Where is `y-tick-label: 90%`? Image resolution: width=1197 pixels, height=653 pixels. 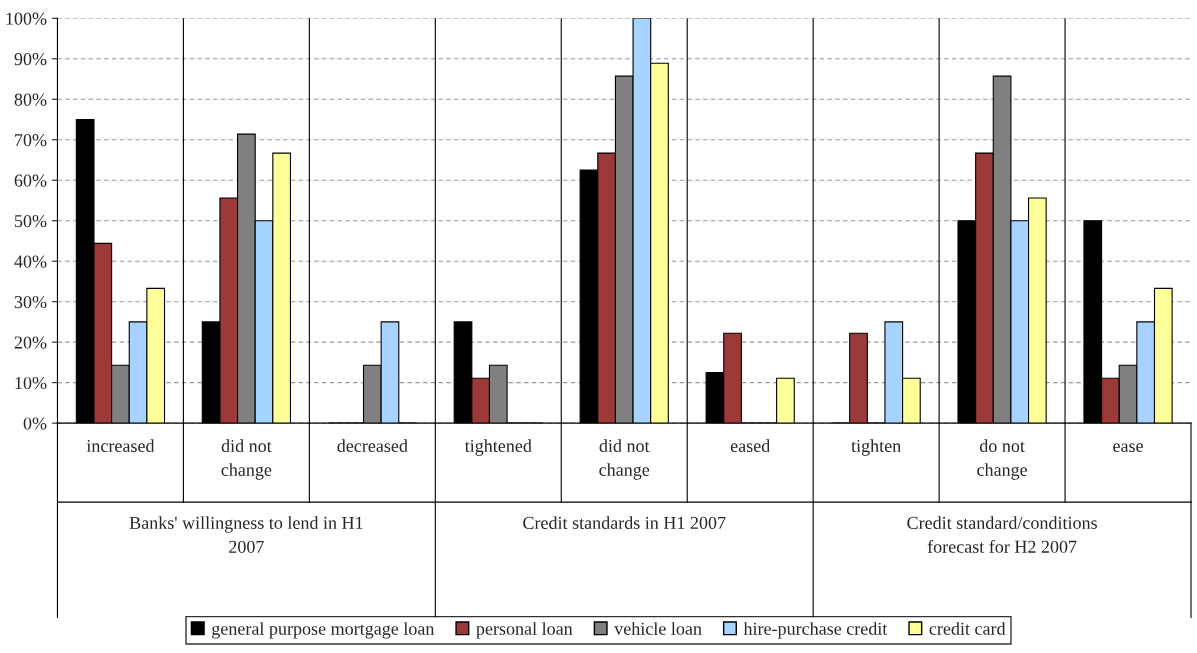 y-tick-label: 90% is located at coordinates (30, 59).